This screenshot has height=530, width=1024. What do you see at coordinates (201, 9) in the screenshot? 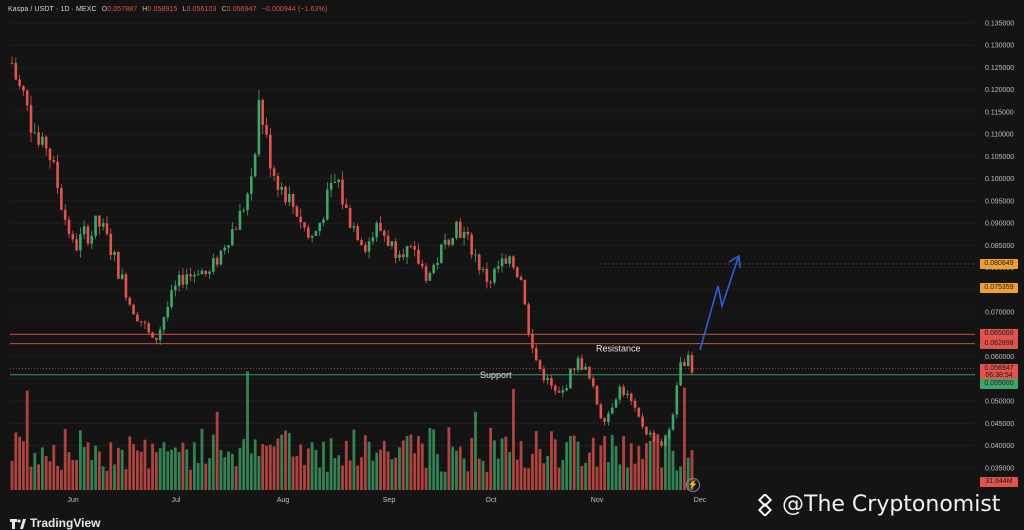
I see `low-value: 0.056103` at bounding box center [201, 9].